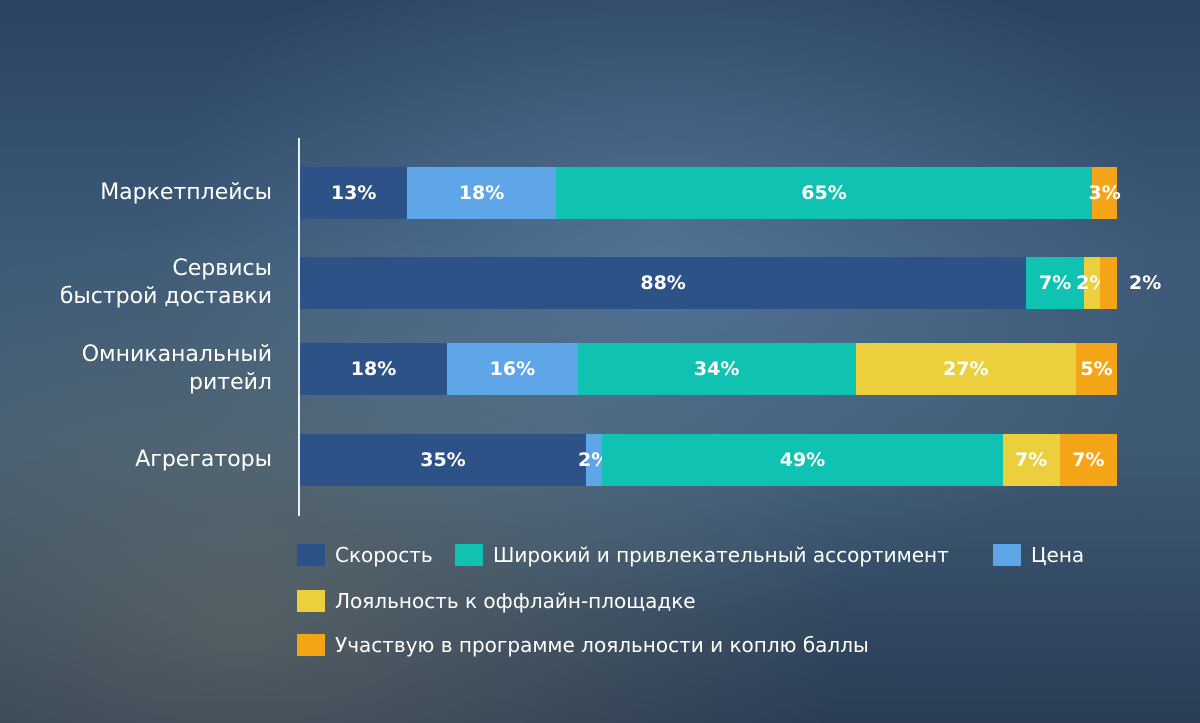 This screenshot has width=1200, height=723. I want to click on bar-segment: 34%, so click(716, 369).